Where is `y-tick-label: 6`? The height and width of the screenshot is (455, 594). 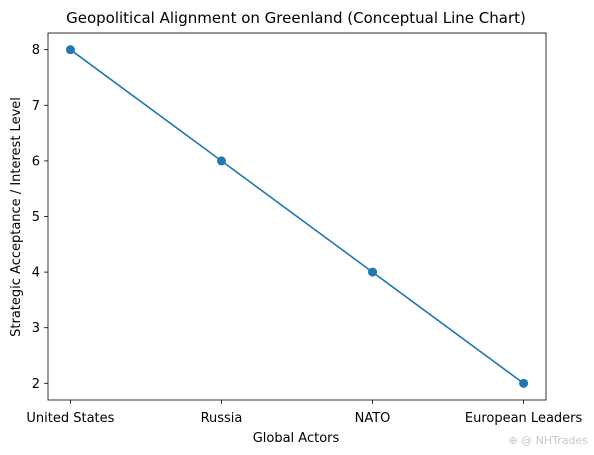 y-tick-label: 6 is located at coordinates (36, 161).